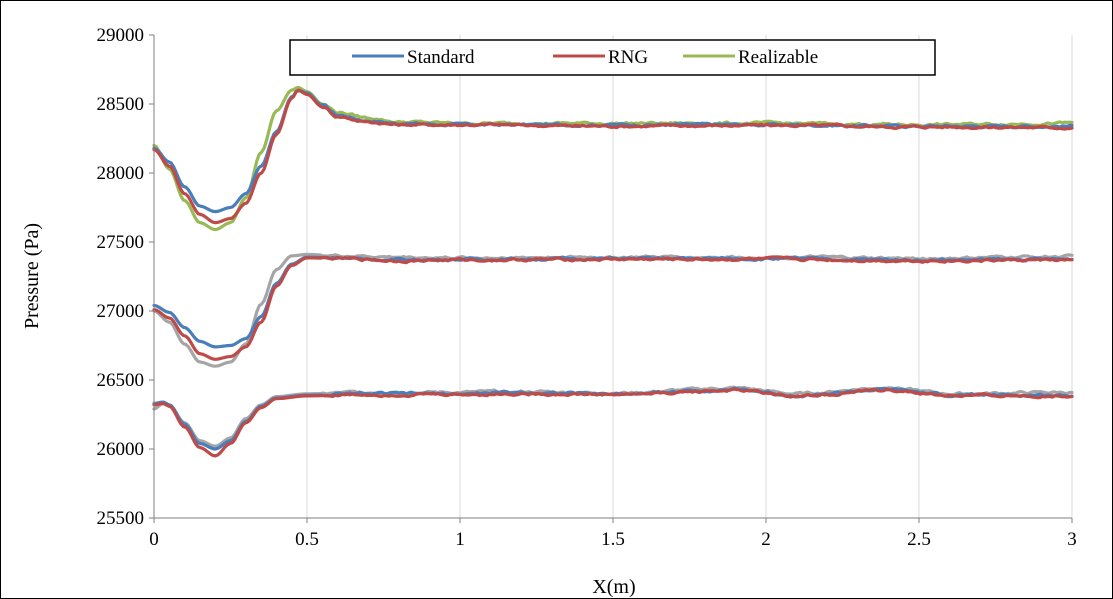  What do you see at coordinates (613, 422) in the screenshot?
I see `series-line-lower-rng` at bounding box center [613, 422].